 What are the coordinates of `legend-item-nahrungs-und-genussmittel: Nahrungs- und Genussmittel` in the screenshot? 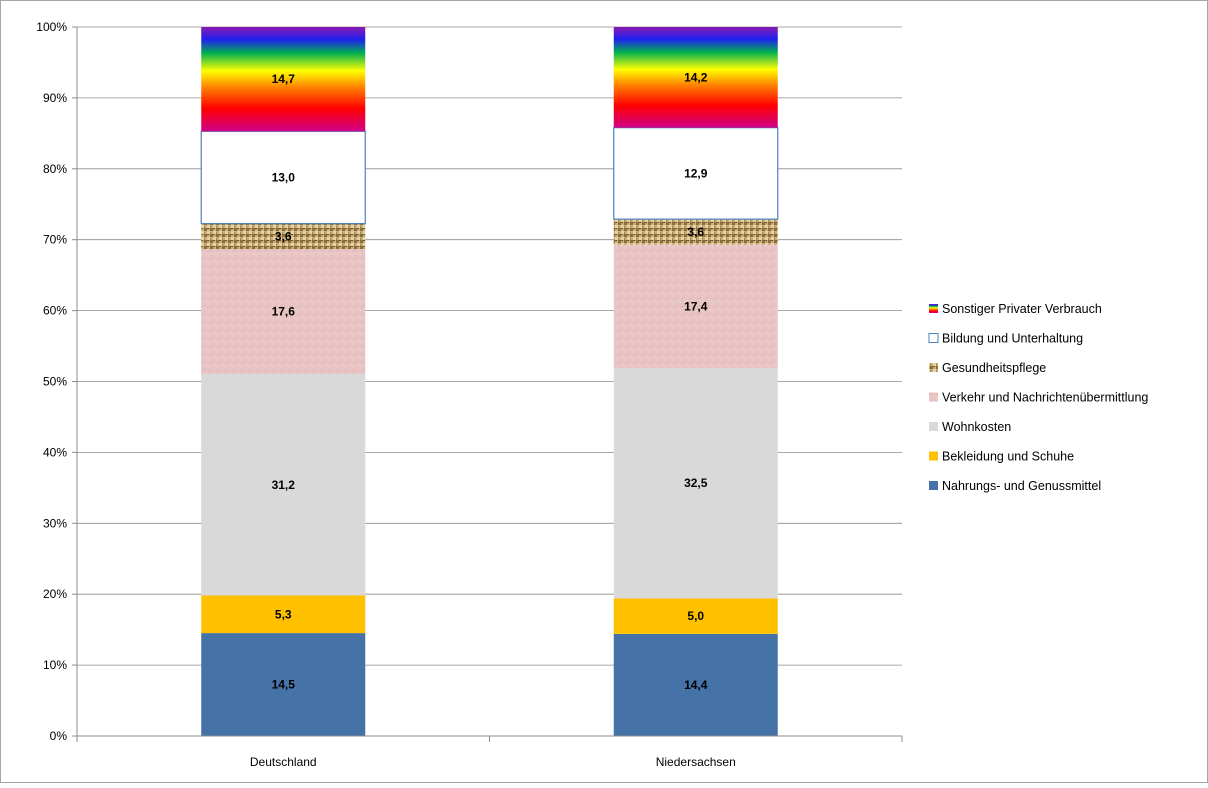 It's located at (1015, 486).